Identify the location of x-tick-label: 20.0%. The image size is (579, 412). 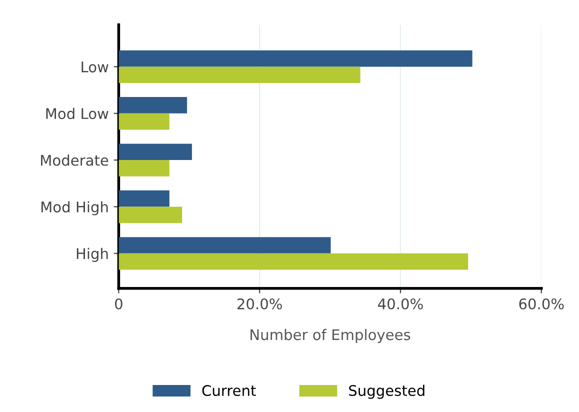
(259, 304).